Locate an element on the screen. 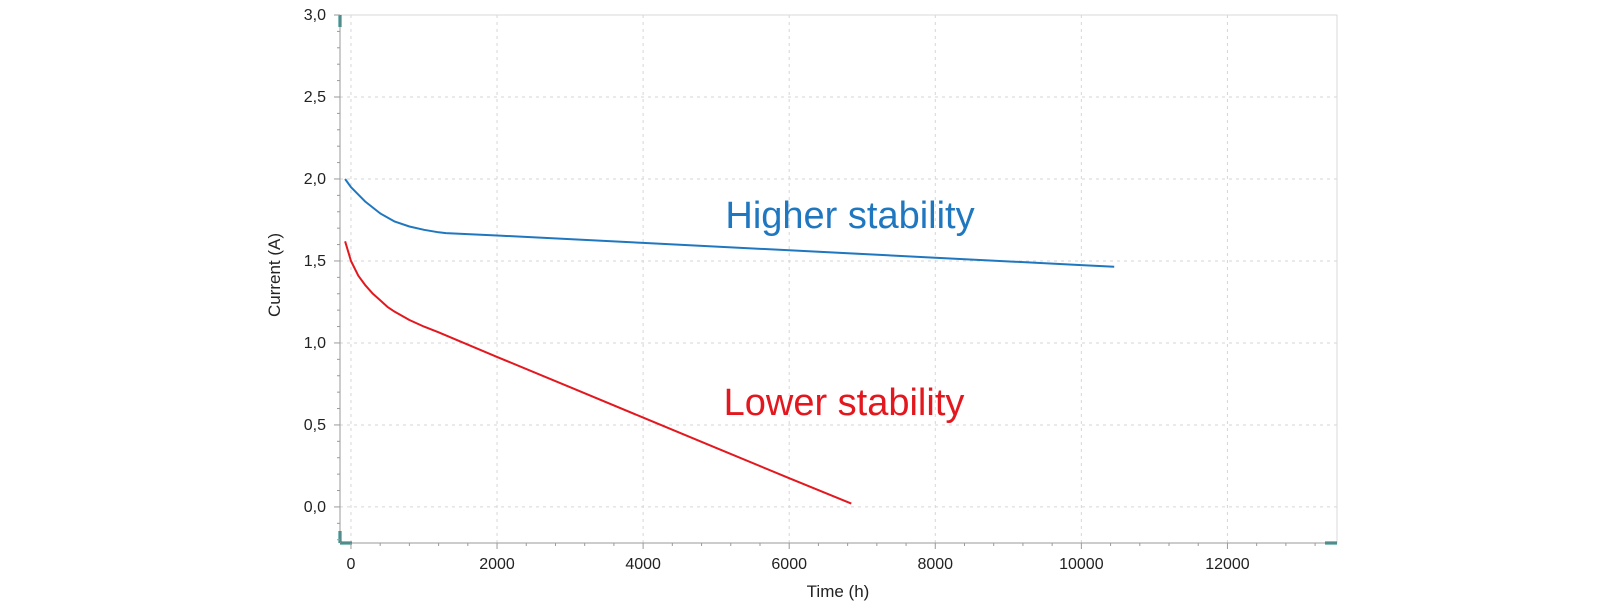  x-tick-label: 10000 is located at coordinates (1081, 564).